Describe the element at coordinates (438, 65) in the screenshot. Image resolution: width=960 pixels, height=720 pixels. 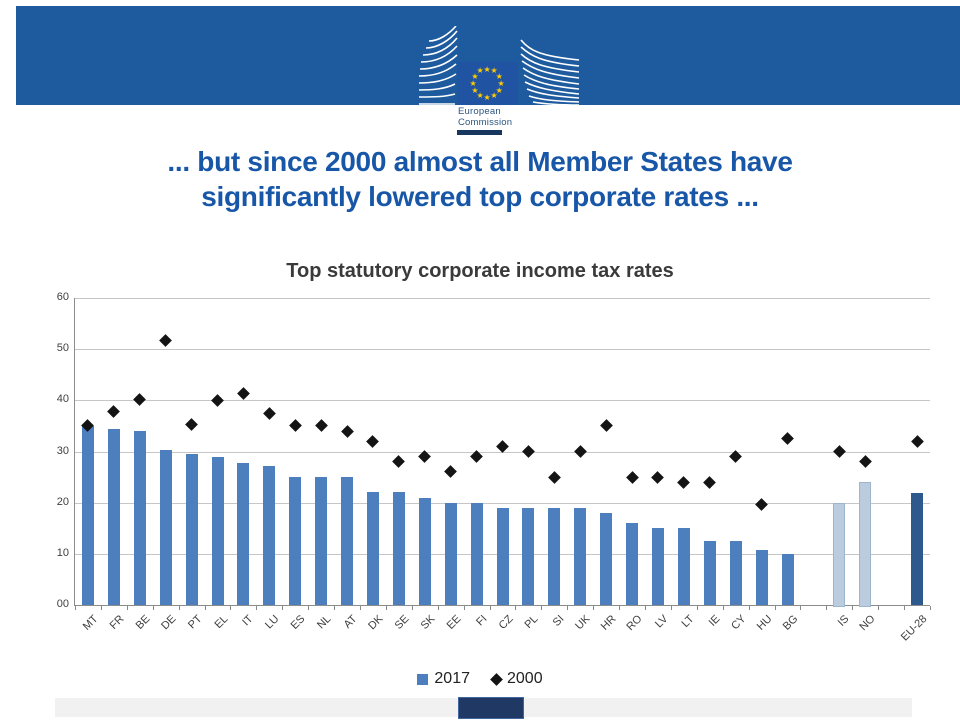
I see `ec-logo-left-swoosh` at that location.